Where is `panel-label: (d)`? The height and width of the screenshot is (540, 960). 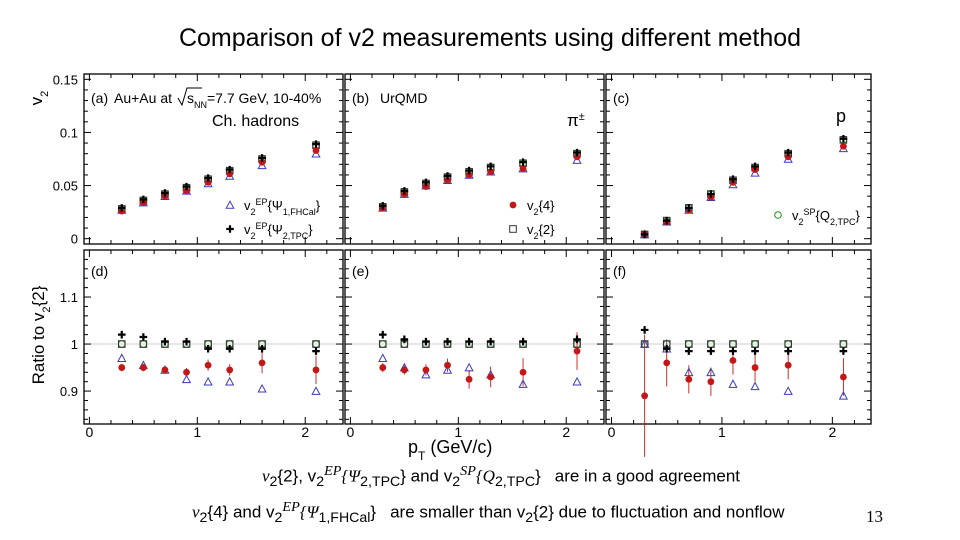
panel-label: (d) is located at coordinates (99, 271).